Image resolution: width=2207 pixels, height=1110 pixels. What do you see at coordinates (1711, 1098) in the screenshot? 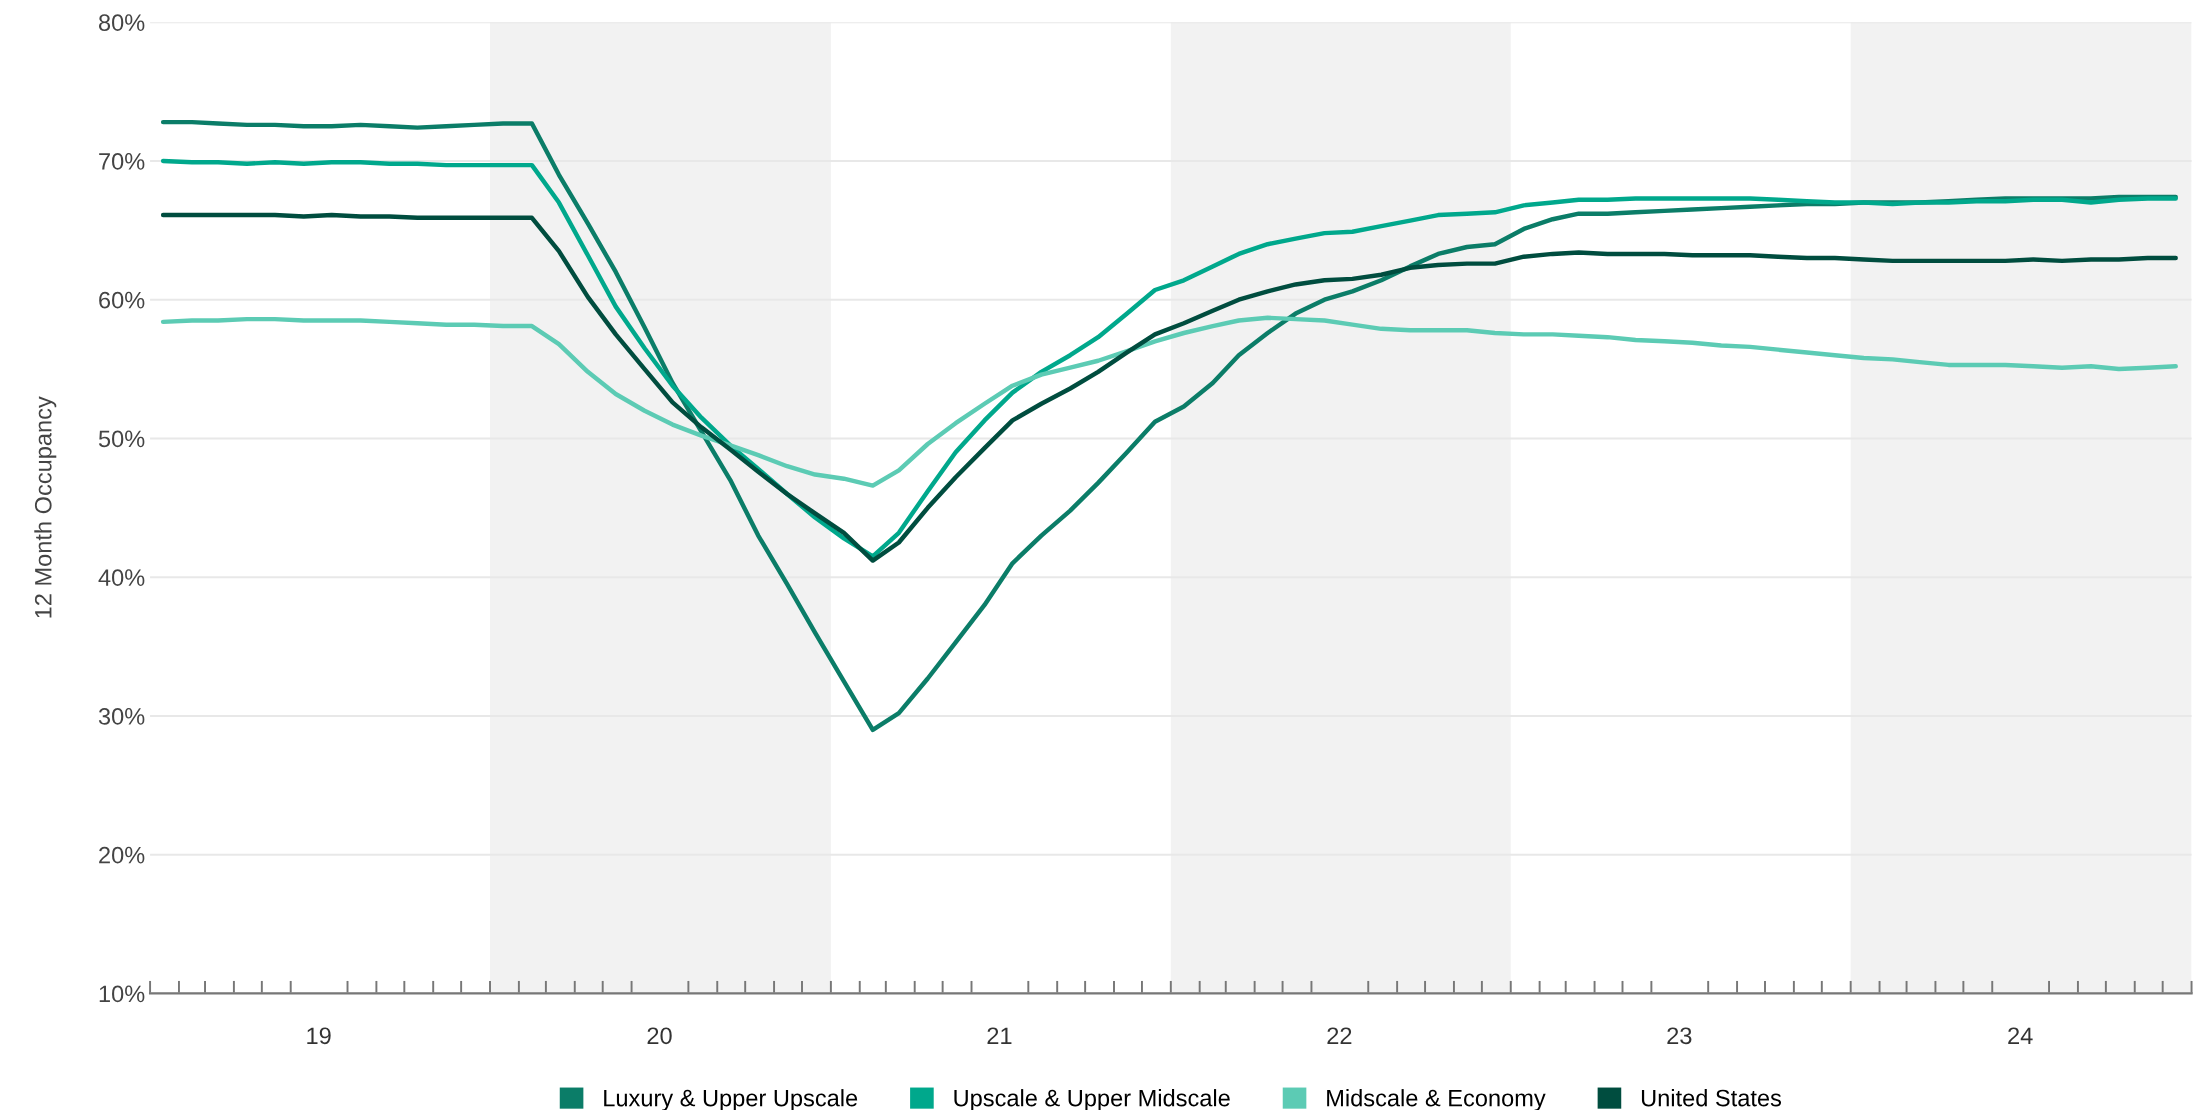
I see `legend-label: United States` at bounding box center [1711, 1098].